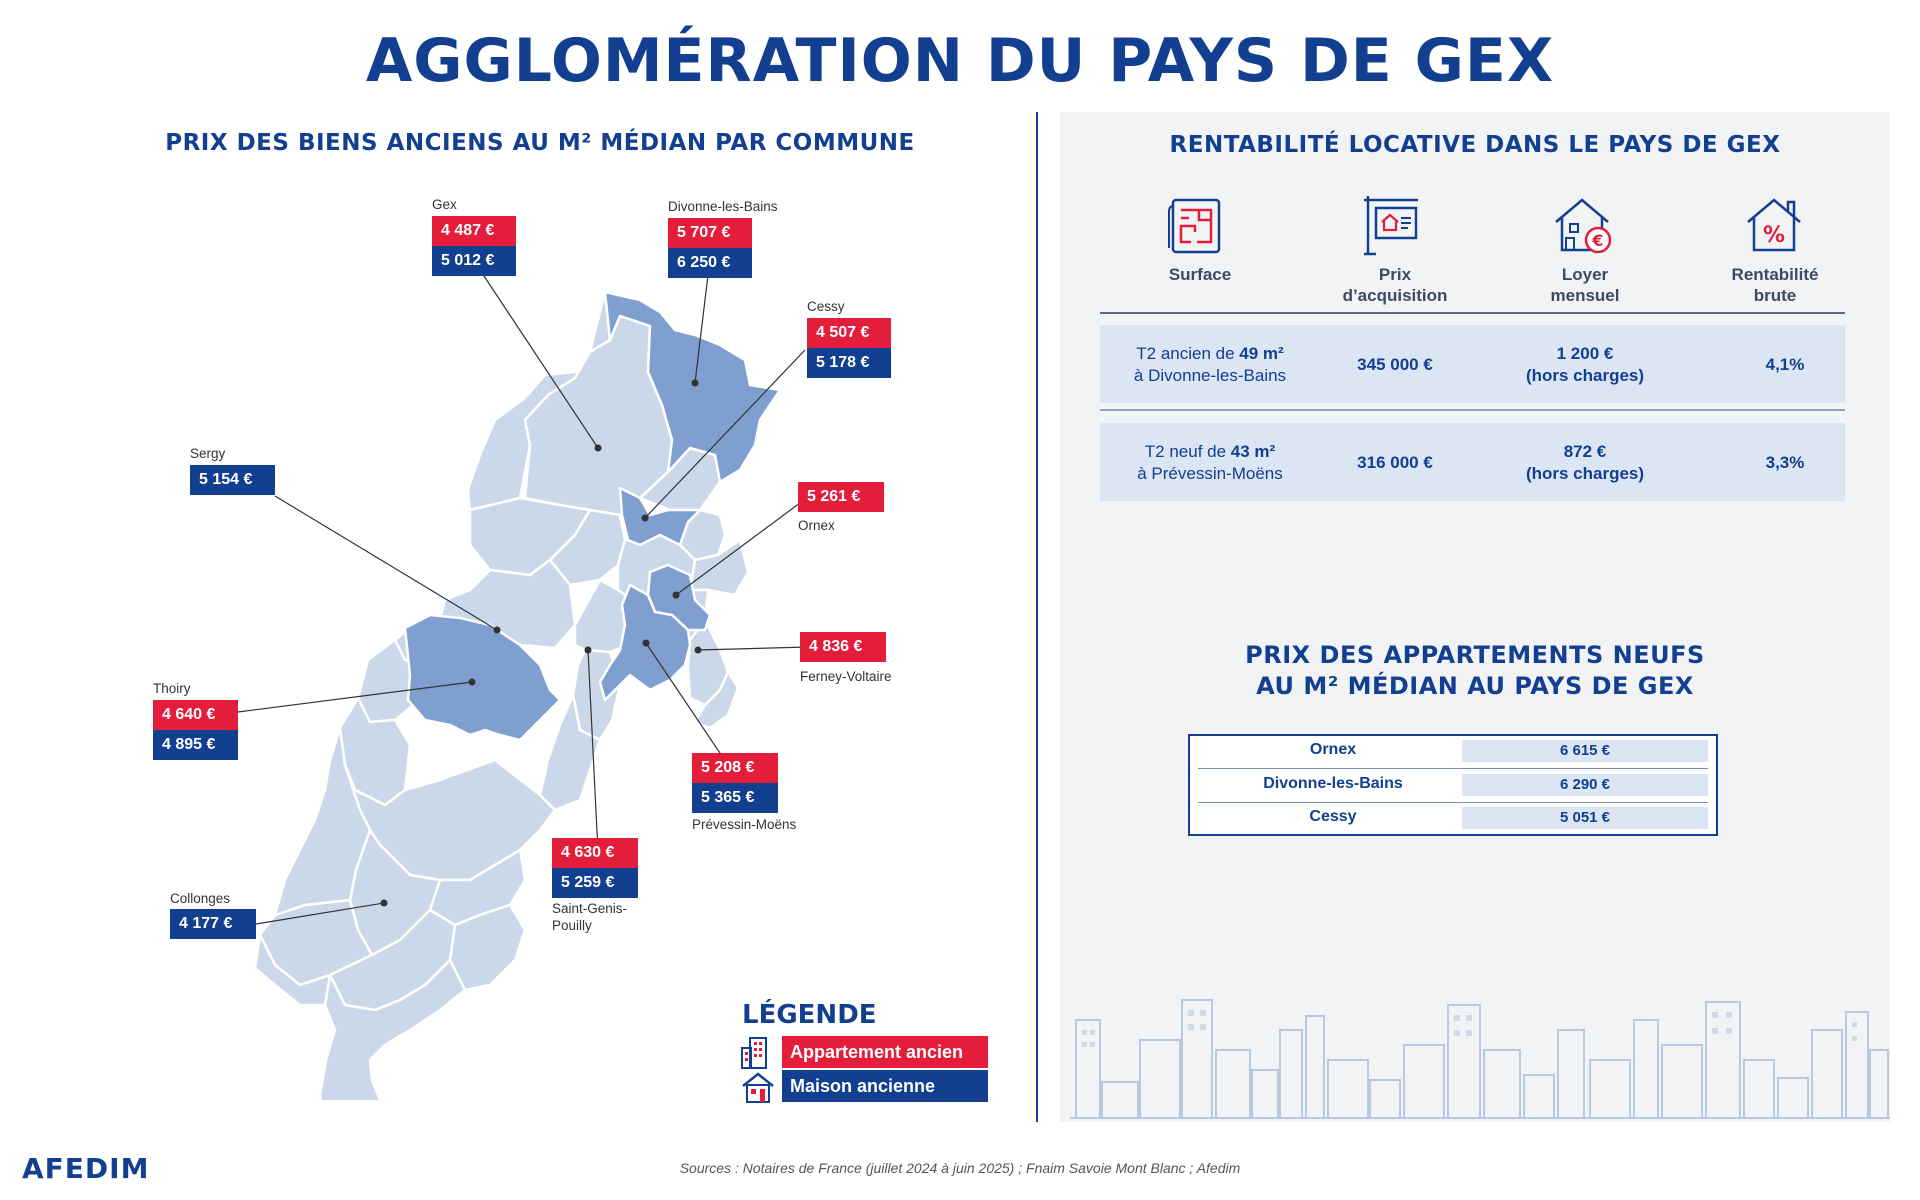 The image size is (1920, 1200). I want to click on commune-name-collonges: Collonges, so click(200, 898).